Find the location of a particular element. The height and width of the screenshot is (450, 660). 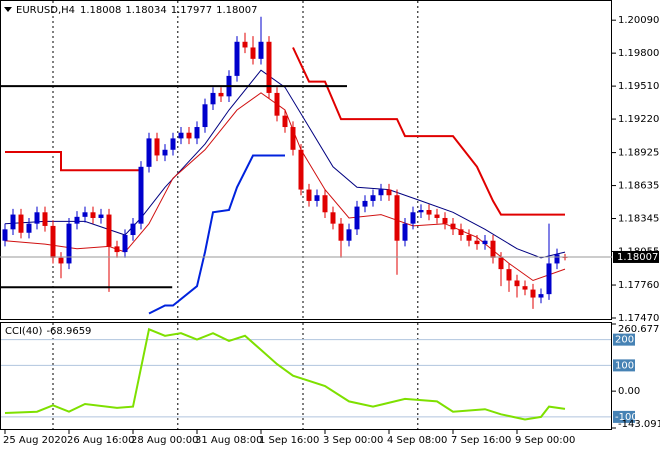

symbol: EURUSD,H4 is located at coordinates (45, 10).